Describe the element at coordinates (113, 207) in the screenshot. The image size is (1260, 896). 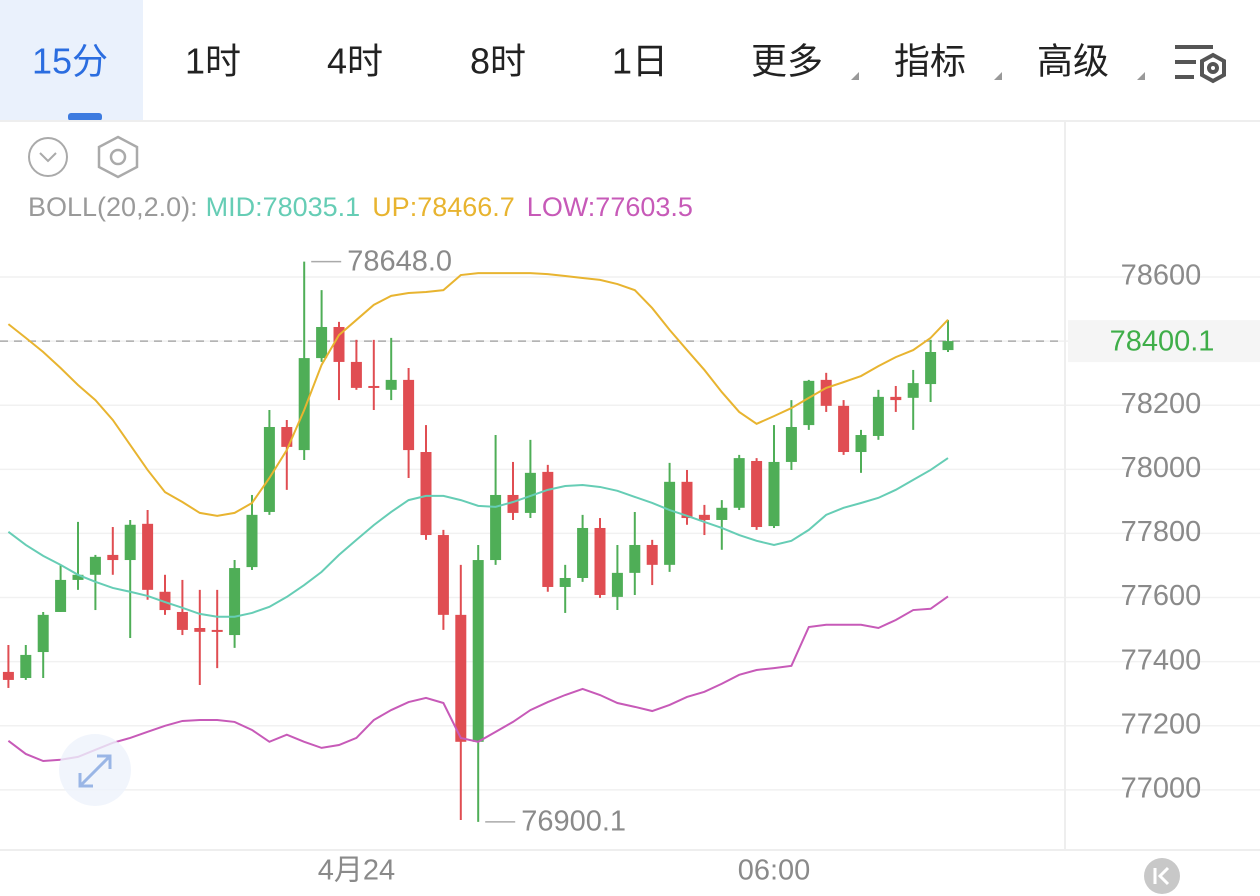
I see `legend-indicator: BOLL(20,2.0):` at that location.